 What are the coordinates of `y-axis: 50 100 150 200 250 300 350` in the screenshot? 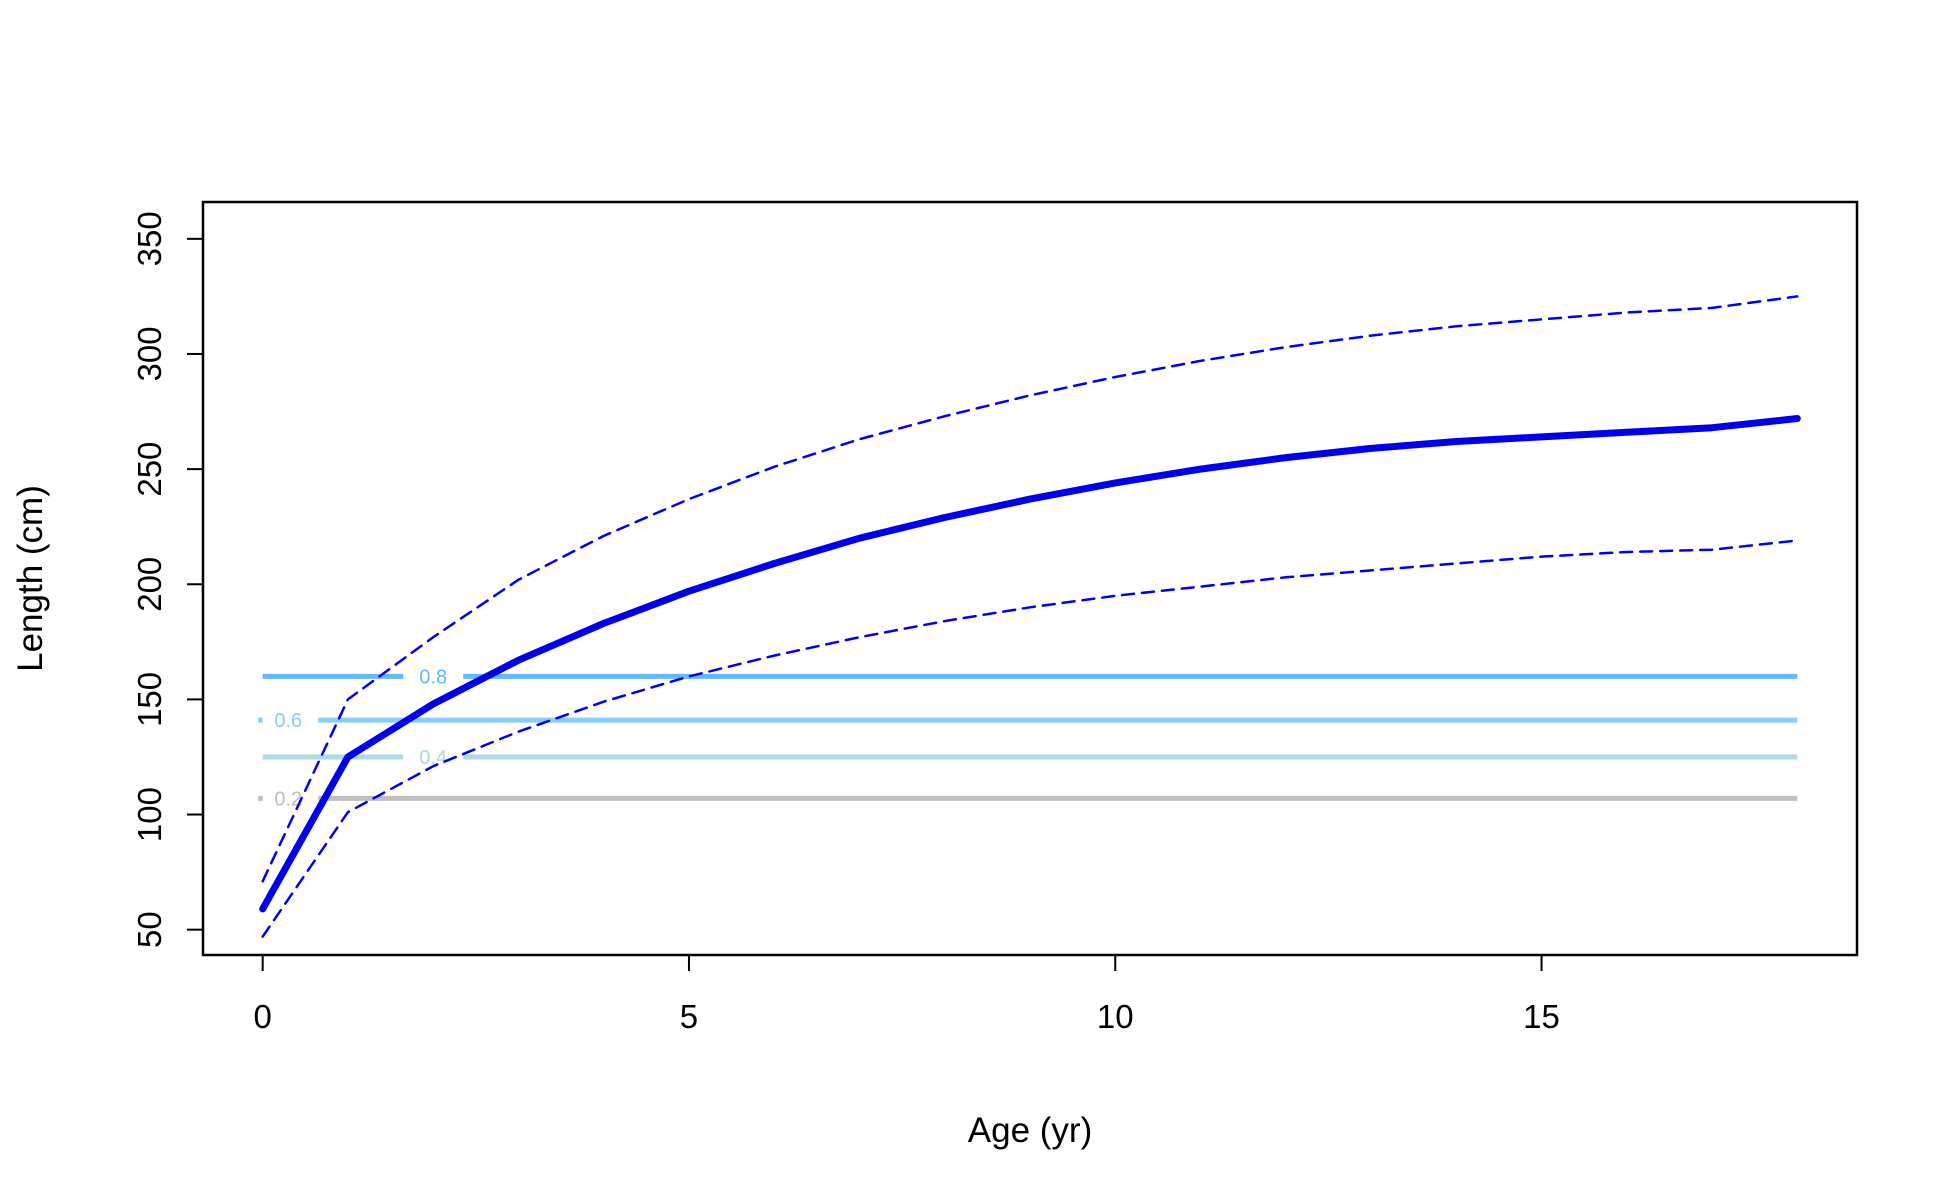 It's located at (167, 579).